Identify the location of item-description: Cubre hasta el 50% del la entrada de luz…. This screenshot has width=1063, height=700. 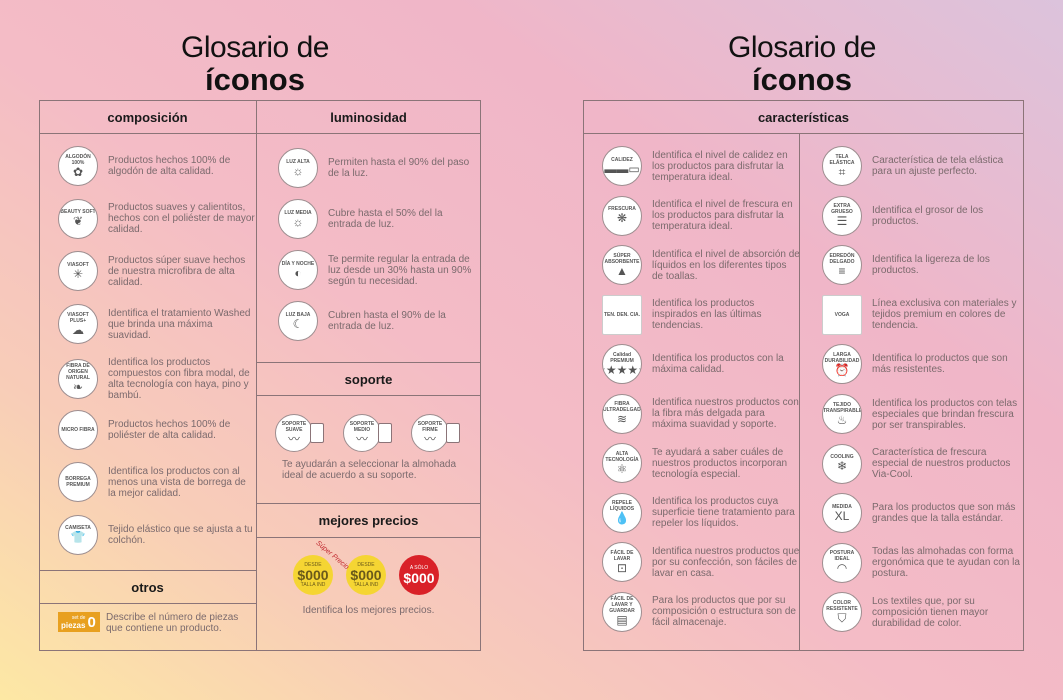
(385, 219).